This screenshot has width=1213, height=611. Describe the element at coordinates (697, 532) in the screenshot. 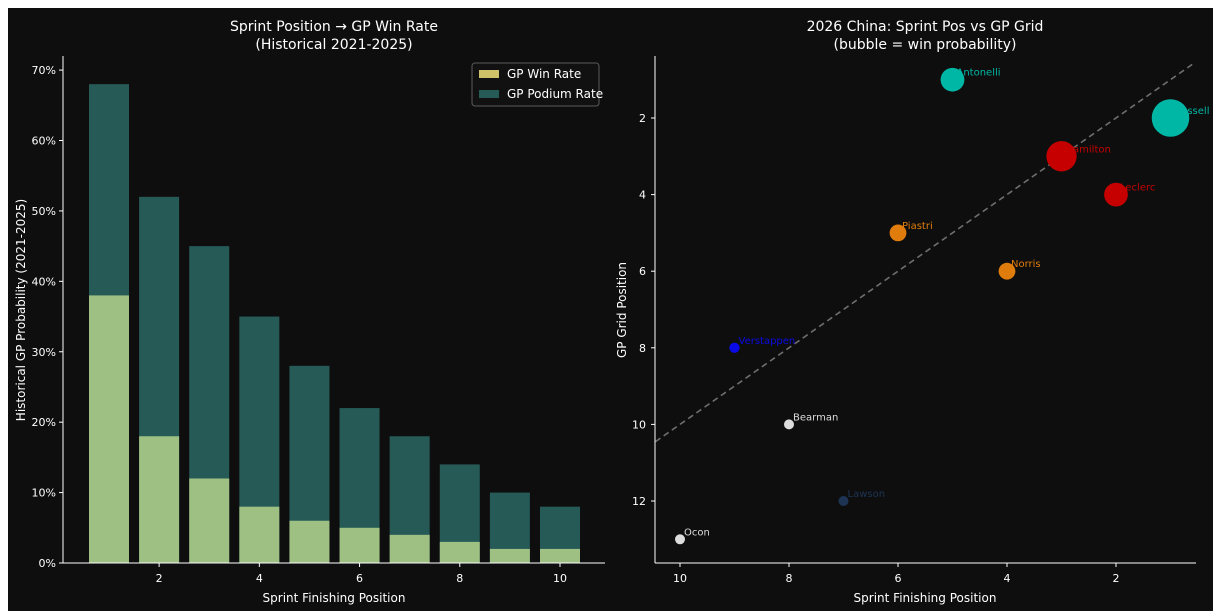

I see `driver-label: Ocon` at that location.